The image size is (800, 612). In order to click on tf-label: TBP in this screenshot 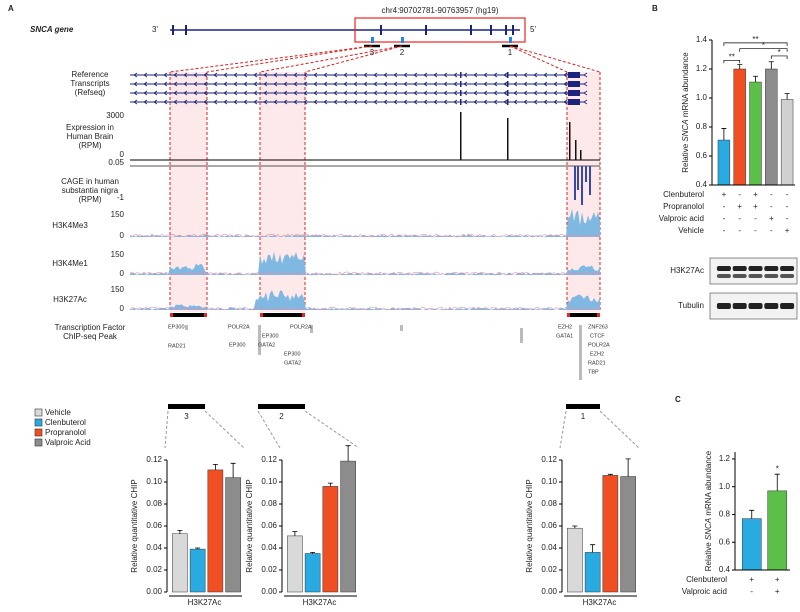, I will do `click(593, 372)`.